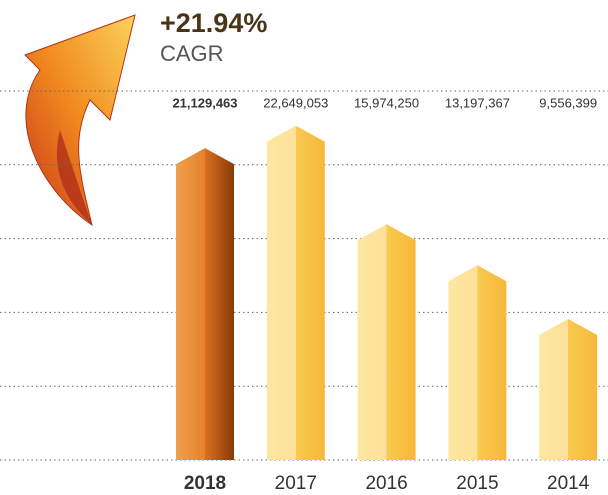 This screenshot has width=608, height=495. Describe the element at coordinates (477, 102) in the screenshot. I see `value-label: 13,197,367` at that location.